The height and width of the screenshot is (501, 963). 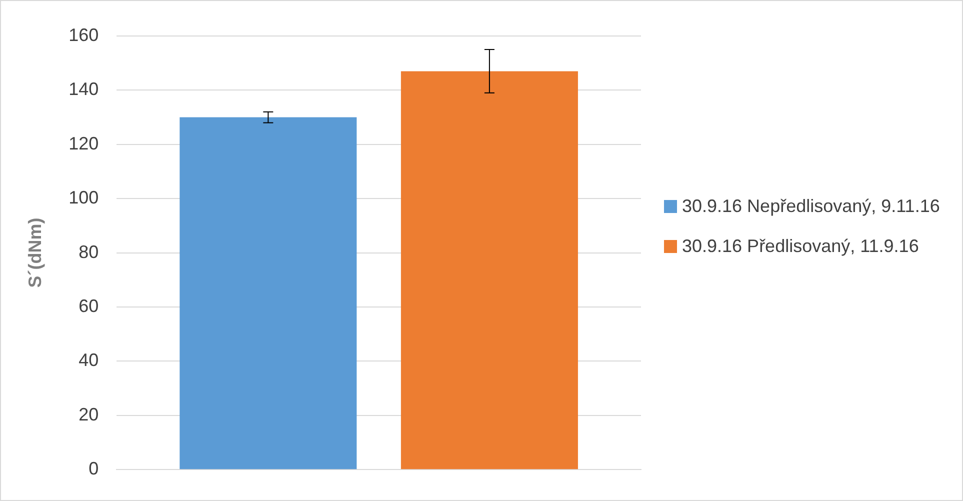 What do you see at coordinates (83, 143) in the screenshot?
I see `y-tick-label: 120` at bounding box center [83, 143].